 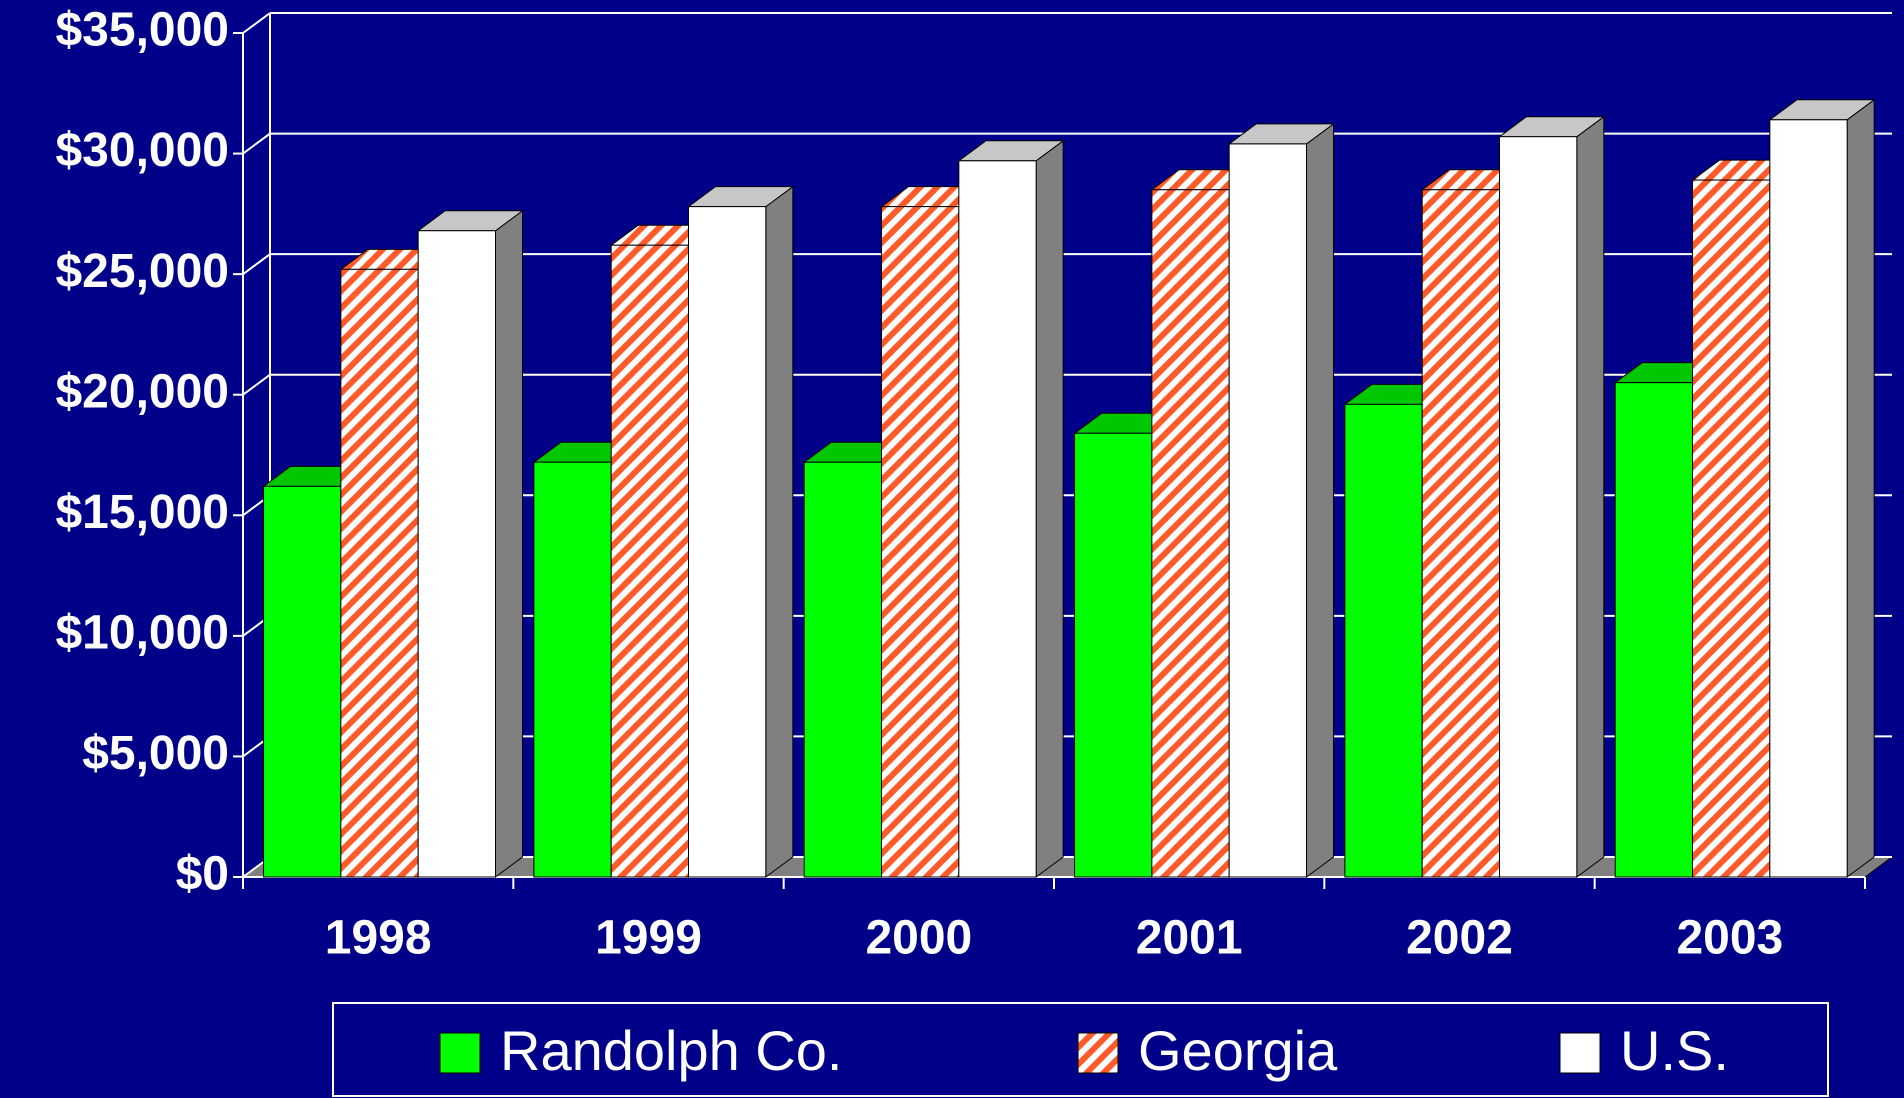 I want to click on x-tick-label: 2003, so click(x=1729, y=938).